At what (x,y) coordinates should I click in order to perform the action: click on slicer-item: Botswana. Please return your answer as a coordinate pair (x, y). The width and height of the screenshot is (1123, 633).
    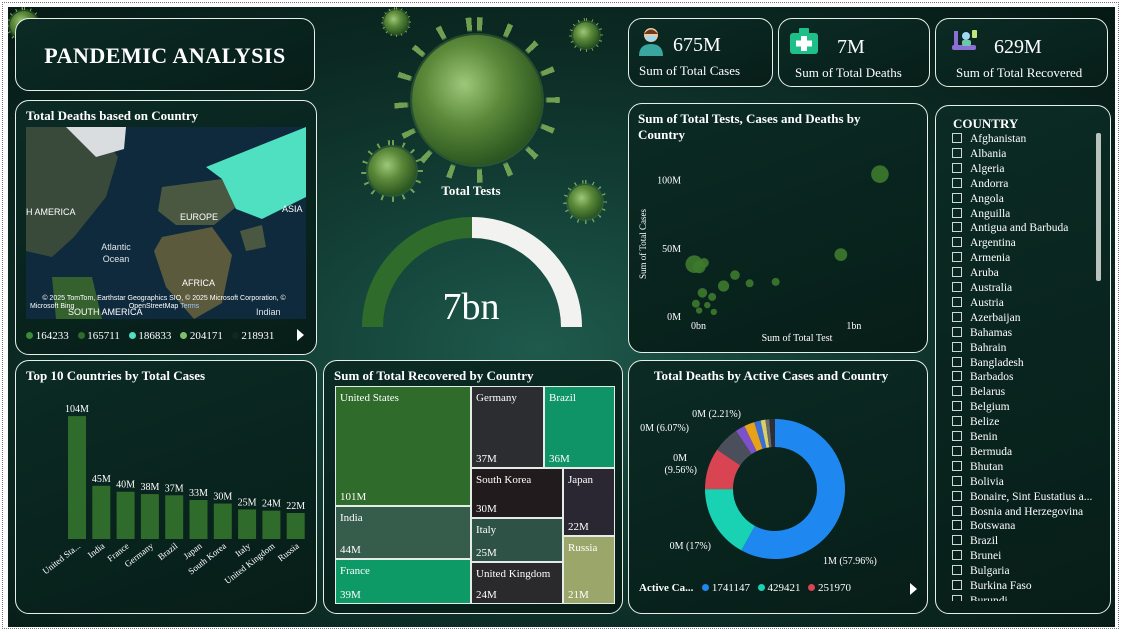
    Looking at the image, I should click on (983, 527).